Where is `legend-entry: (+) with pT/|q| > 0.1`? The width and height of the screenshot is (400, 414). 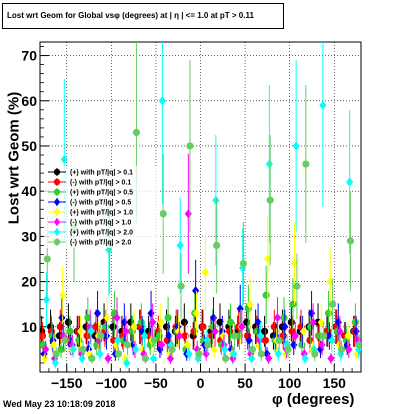
legend-entry: (+) with pT/|q| > 0.1 is located at coordinates (90, 172).